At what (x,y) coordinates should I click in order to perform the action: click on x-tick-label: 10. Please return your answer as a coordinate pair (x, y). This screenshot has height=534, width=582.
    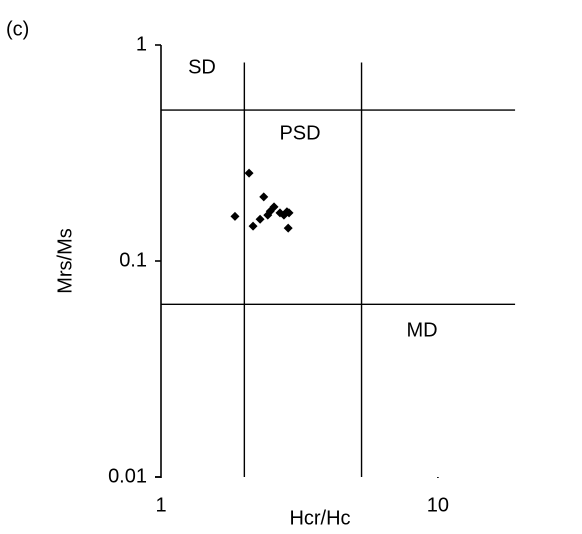
    Looking at the image, I should click on (438, 505).